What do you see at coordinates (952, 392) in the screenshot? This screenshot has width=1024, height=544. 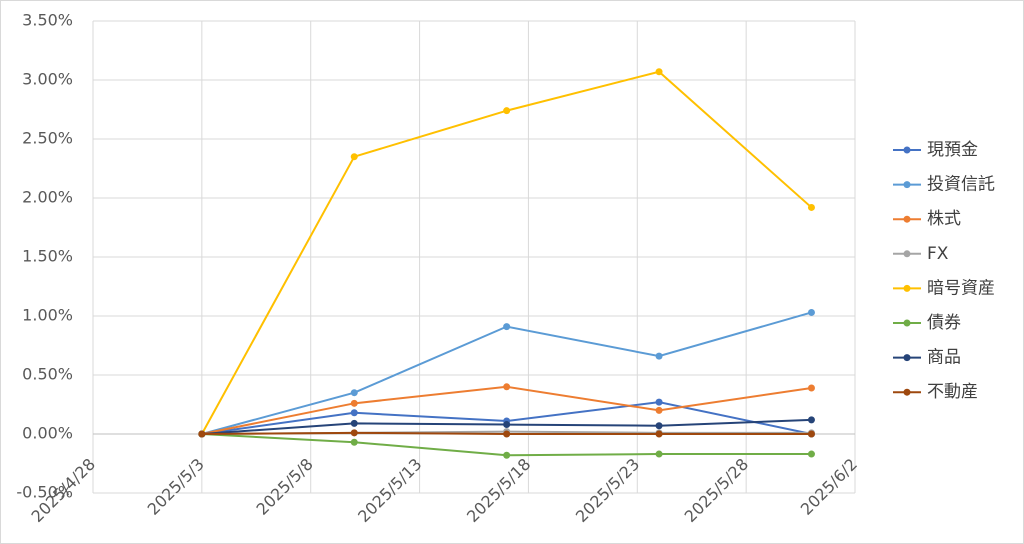 I see `legend-label: 不動産` at bounding box center [952, 392].